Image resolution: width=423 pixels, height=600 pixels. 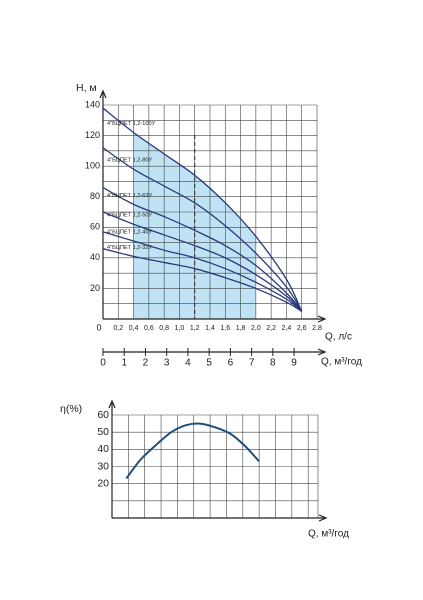 What do you see at coordinates (146, 363) in the screenshot?
I see `x2-tick-label: 2` at bounding box center [146, 363].